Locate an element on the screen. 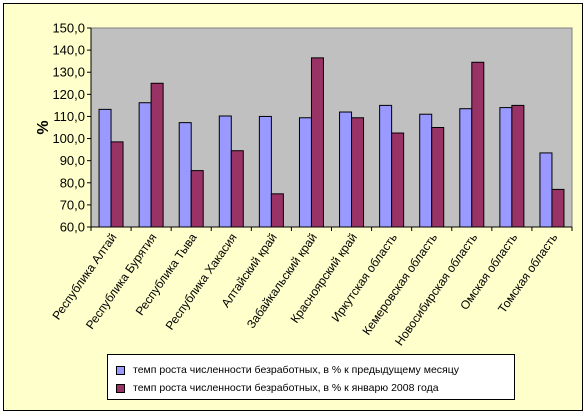 Image resolution: width=588 pixels, height=416 pixels. y-axis-label: % is located at coordinates (43, 127).